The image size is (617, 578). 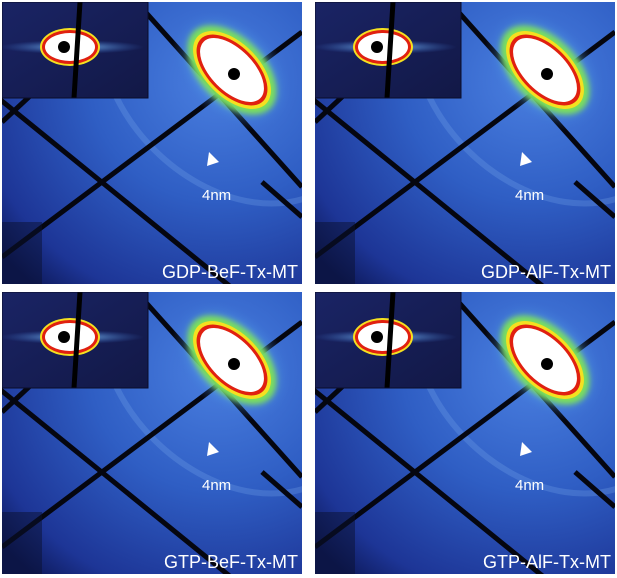 What do you see at coordinates (546, 272) in the screenshot?
I see `panel-label: GDP-AlF-Tx-MT` at bounding box center [546, 272].